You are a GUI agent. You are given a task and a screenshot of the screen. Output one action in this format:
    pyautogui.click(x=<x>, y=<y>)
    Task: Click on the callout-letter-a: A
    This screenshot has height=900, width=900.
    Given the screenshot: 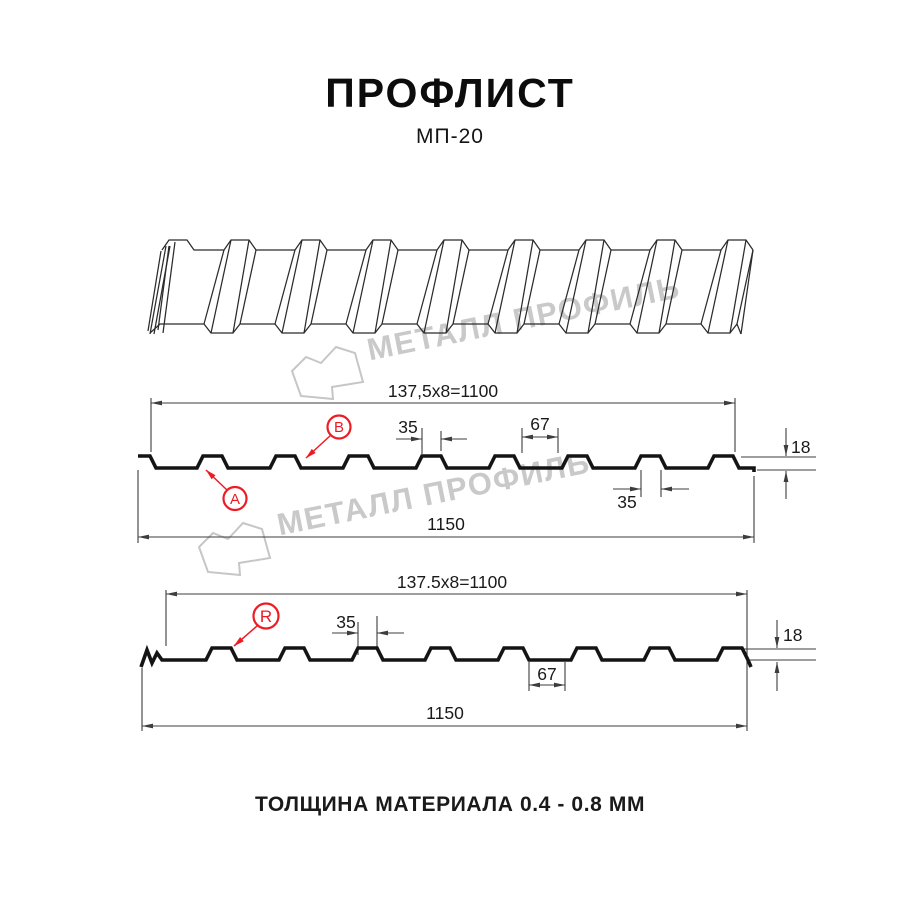 What is the action you would take?
    pyautogui.click(x=235, y=499)
    